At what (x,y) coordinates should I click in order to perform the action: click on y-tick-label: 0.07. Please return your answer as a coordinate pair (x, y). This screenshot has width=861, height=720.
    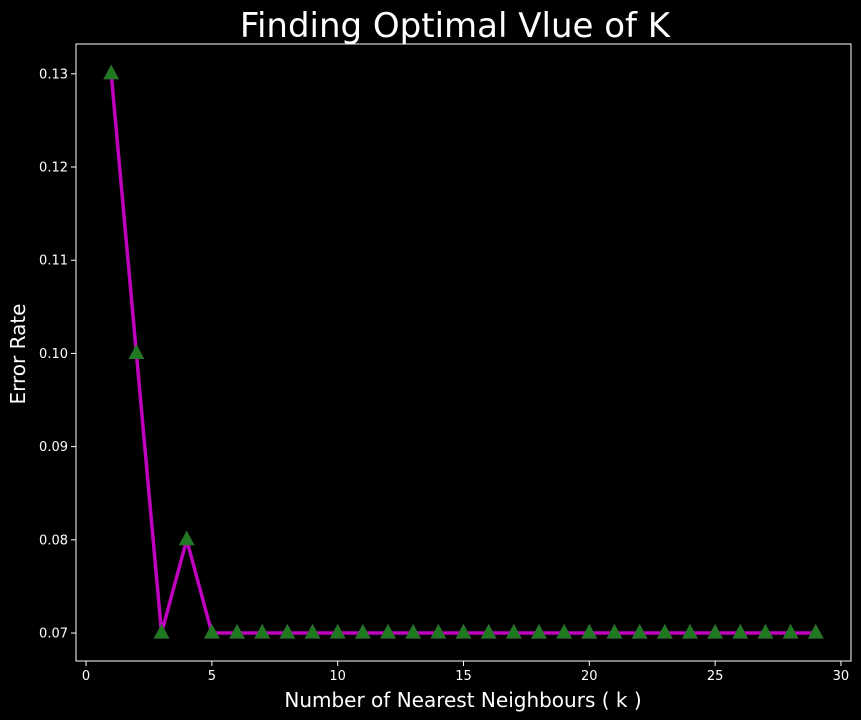
    Looking at the image, I should click on (53, 634).